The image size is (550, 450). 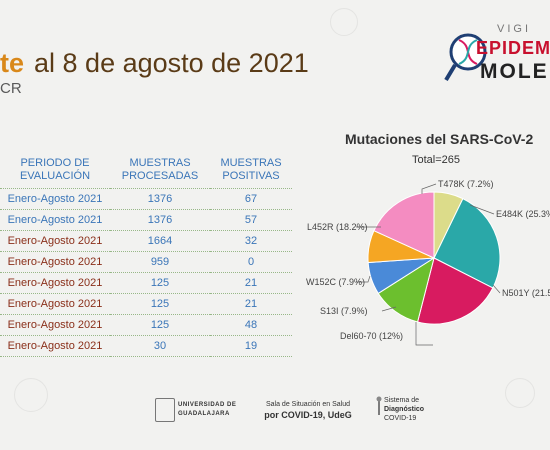 I want to click on sdc-line-1: Sistema de, so click(x=402, y=400).